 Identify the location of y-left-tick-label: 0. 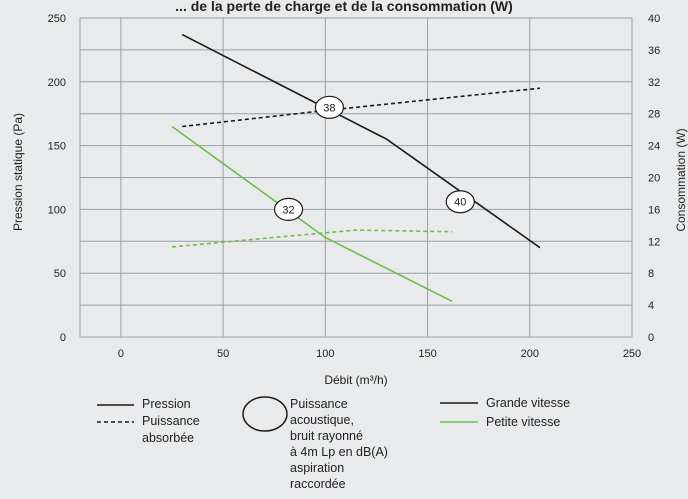
(63, 338).